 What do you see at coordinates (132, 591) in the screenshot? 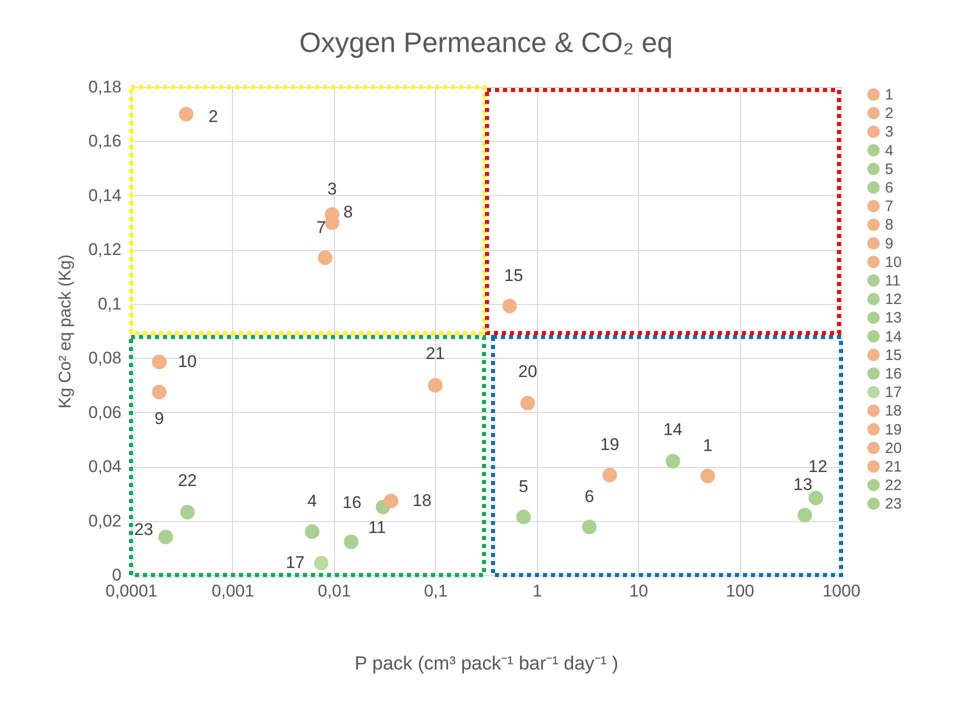
I see `x-tick-label: 0,0001` at bounding box center [132, 591].